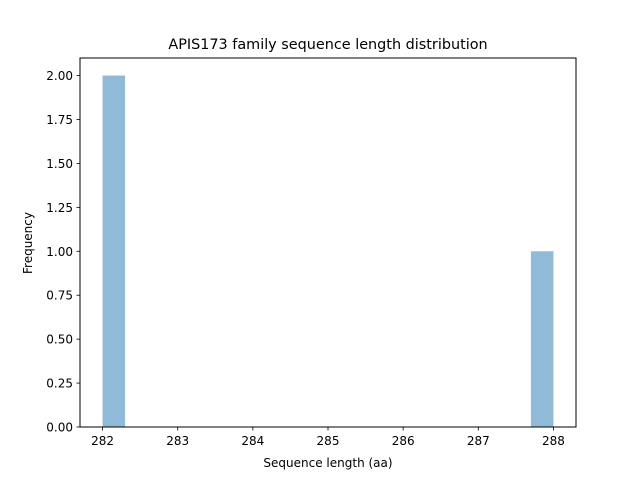 Image resolution: width=640 pixels, height=480 pixels. Describe the element at coordinates (177, 441) in the screenshot. I see `x-tick-label: 283` at that location.